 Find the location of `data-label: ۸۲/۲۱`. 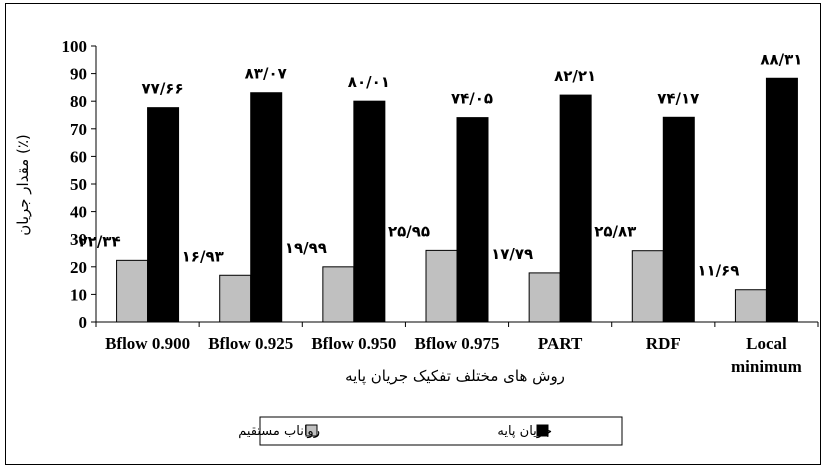

data-label: ۸۲/۲۱ is located at coordinates (575, 76).